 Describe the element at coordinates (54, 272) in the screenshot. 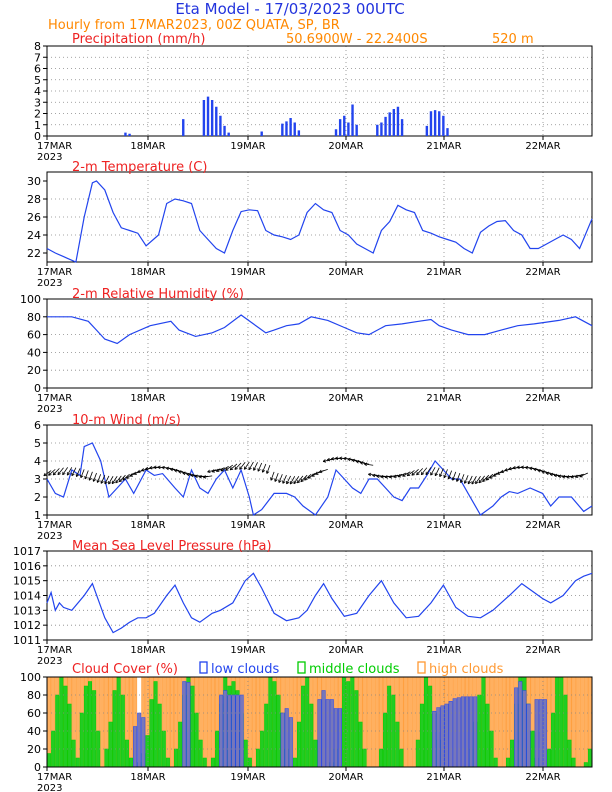

I see `x-tick-label: 17MAR` at that location.